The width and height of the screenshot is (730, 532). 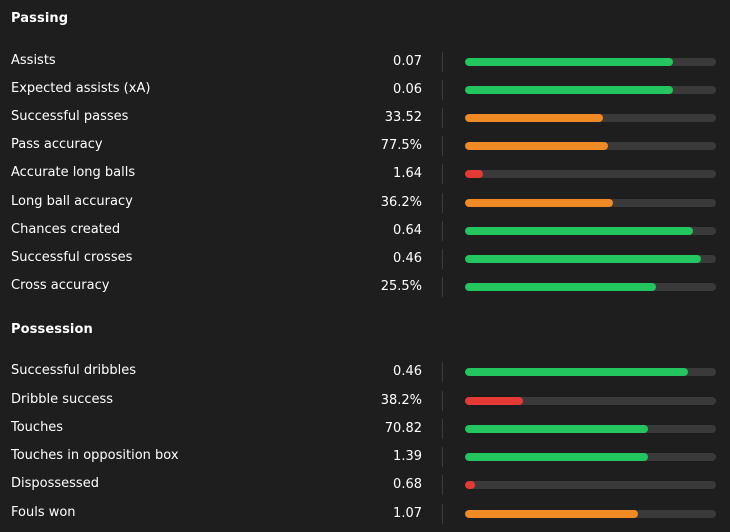 I want to click on stat-value: 0.68, so click(x=407, y=484).